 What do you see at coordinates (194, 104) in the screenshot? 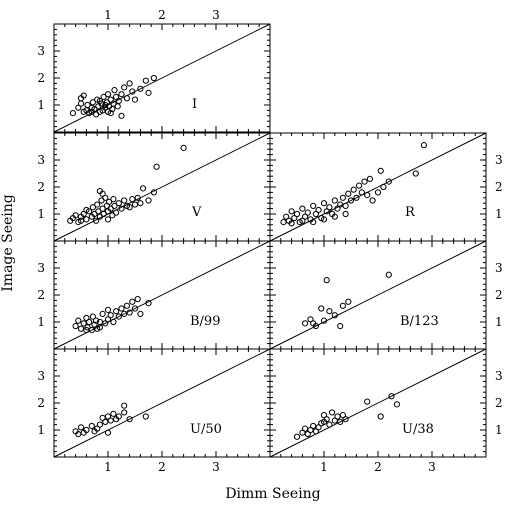
I see `panel-label-I: I` at bounding box center [194, 104].